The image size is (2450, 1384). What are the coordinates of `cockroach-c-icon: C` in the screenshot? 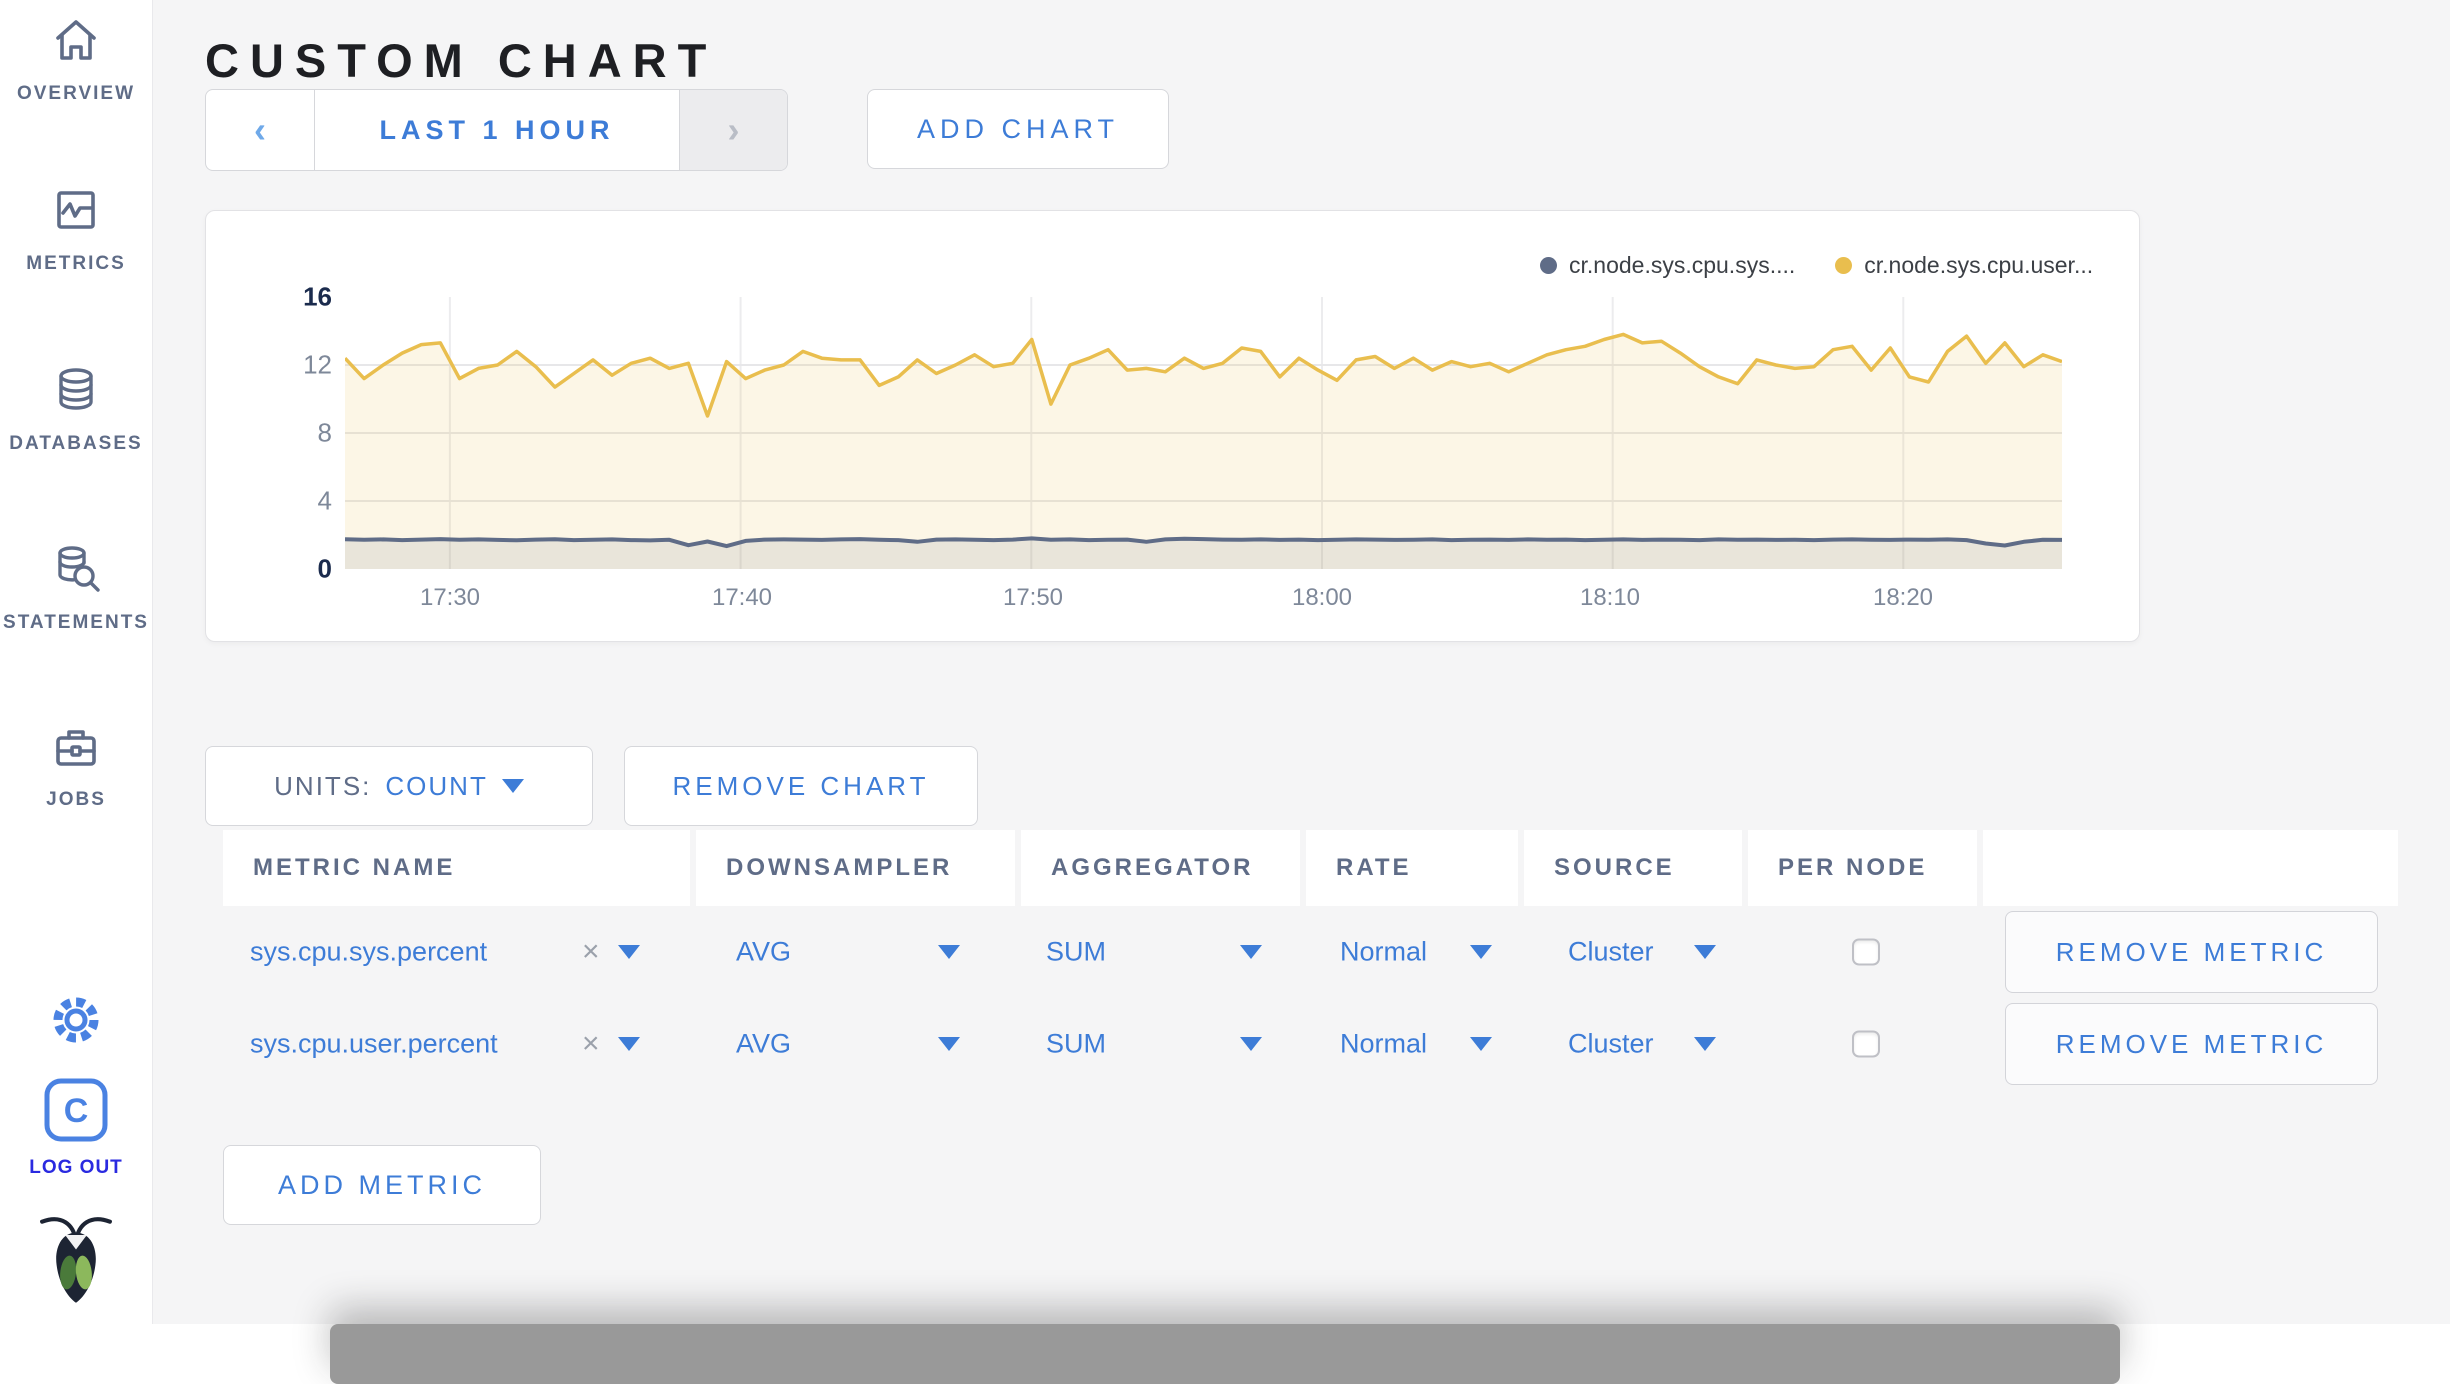 It's located at (76, 1113).